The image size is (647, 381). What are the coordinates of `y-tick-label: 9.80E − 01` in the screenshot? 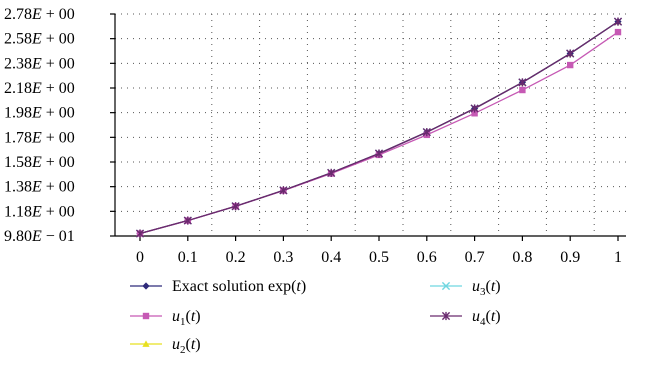 It's located at (39, 236).